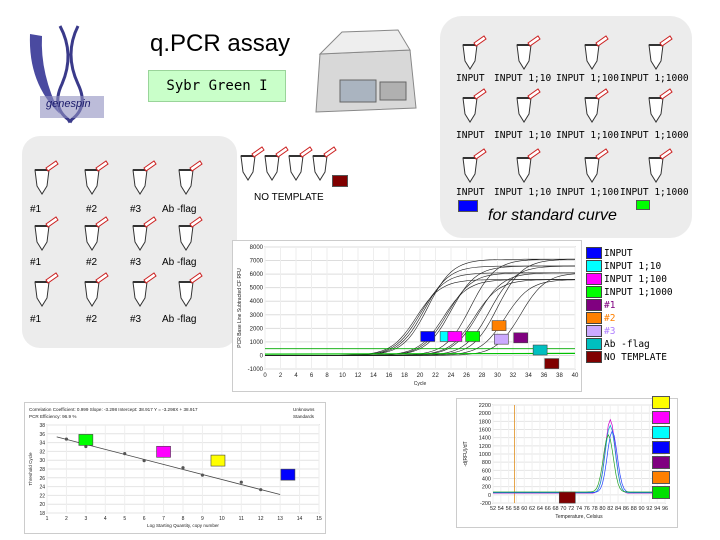  Describe the element at coordinates (36, 209) in the screenshot. I see `sample-r1-label-1: #1` at that location.